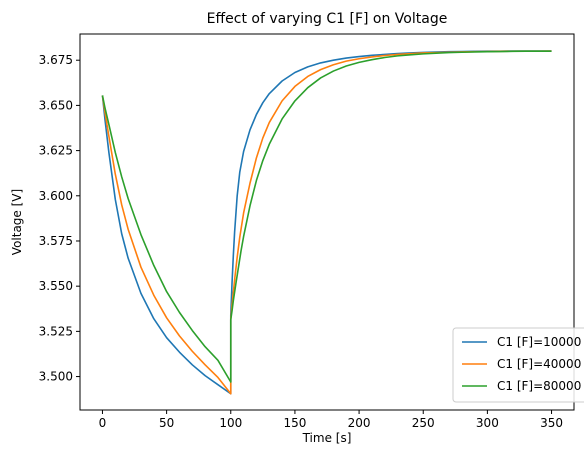 The image size is (584, 459). Describe the element at coordinates (17, 222) in the screenshot. I see `y-axis-label: Voltage [V]` at that location.